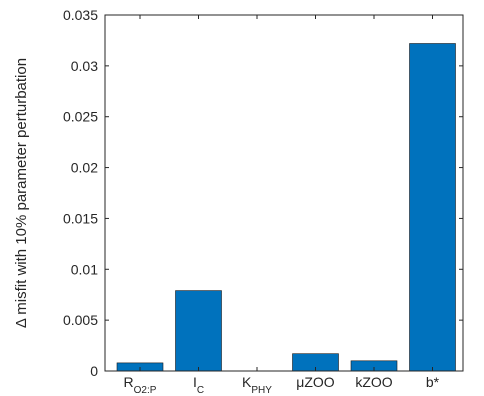 The image size is (484, 396). I want to click on x-tick-label-2: KPHY, so click(257, 385).